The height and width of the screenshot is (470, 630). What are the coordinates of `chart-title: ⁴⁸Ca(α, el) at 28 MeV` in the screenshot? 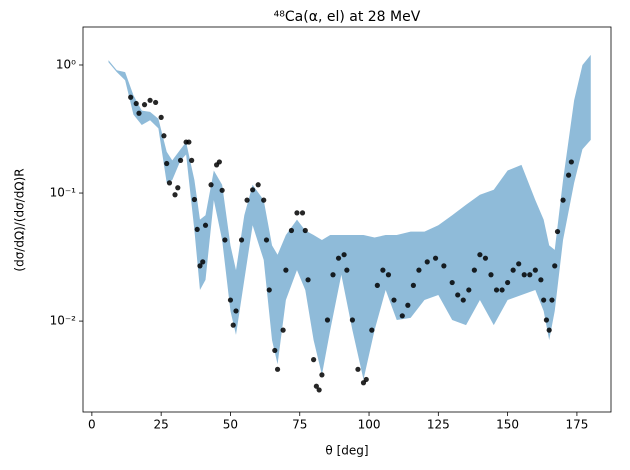 It's located at (347, 17).